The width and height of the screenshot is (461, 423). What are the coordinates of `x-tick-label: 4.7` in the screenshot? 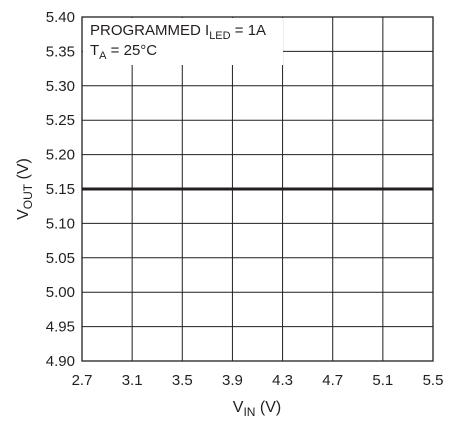 It's located at (332, 380).